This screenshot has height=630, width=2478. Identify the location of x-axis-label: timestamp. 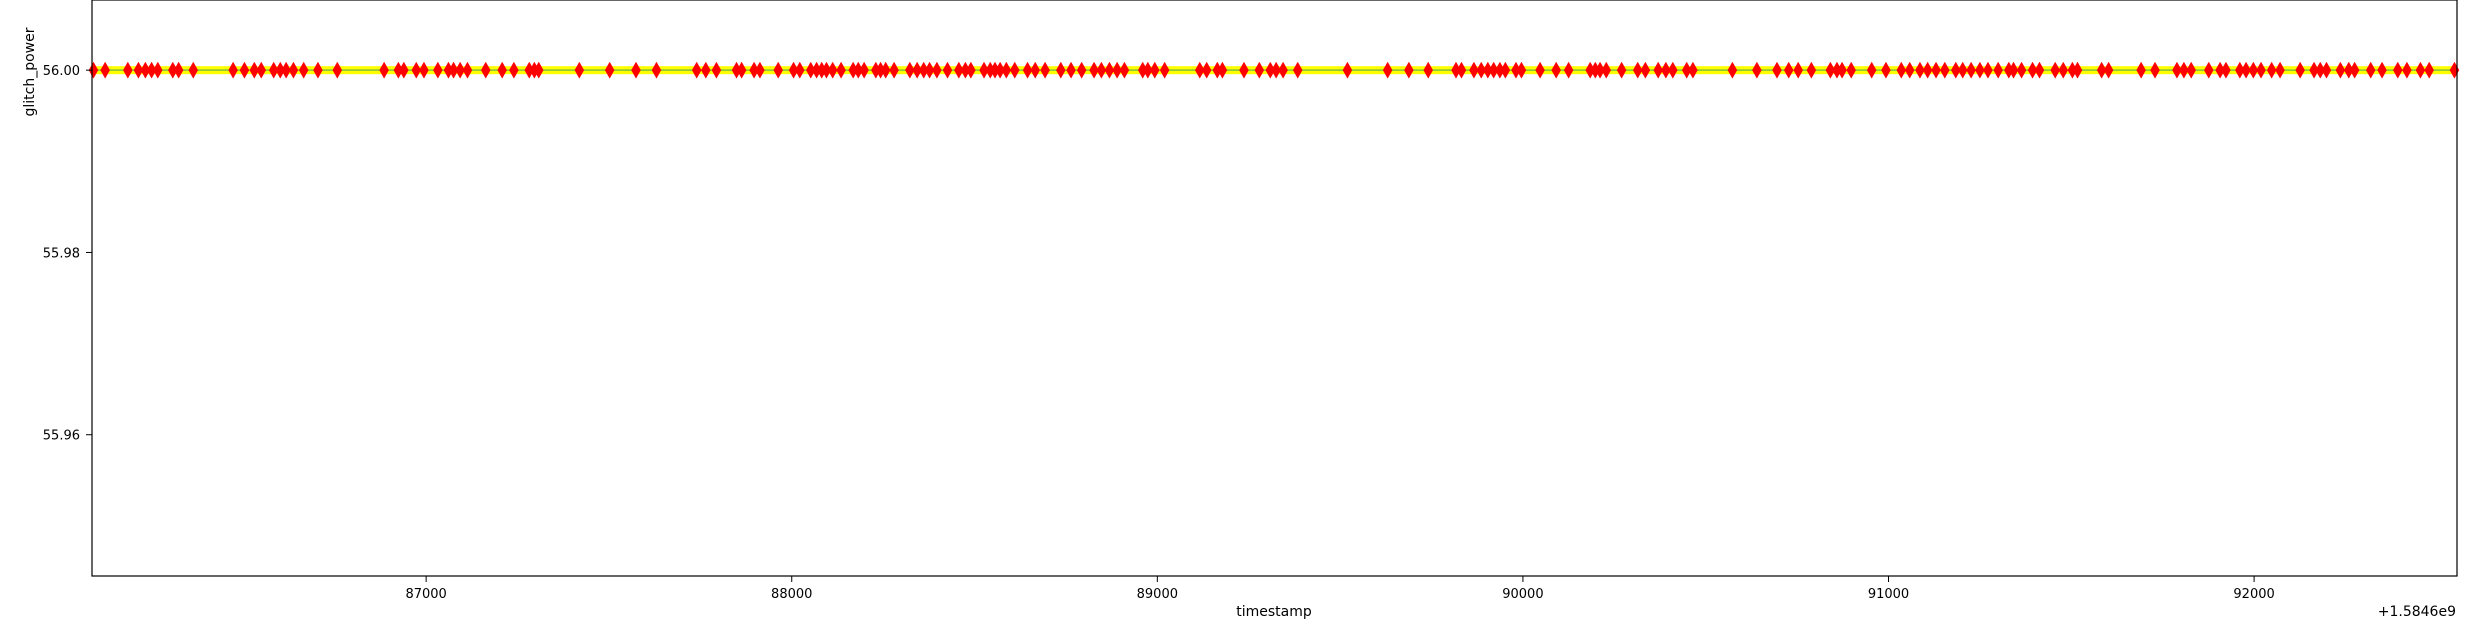
(1274, 612).